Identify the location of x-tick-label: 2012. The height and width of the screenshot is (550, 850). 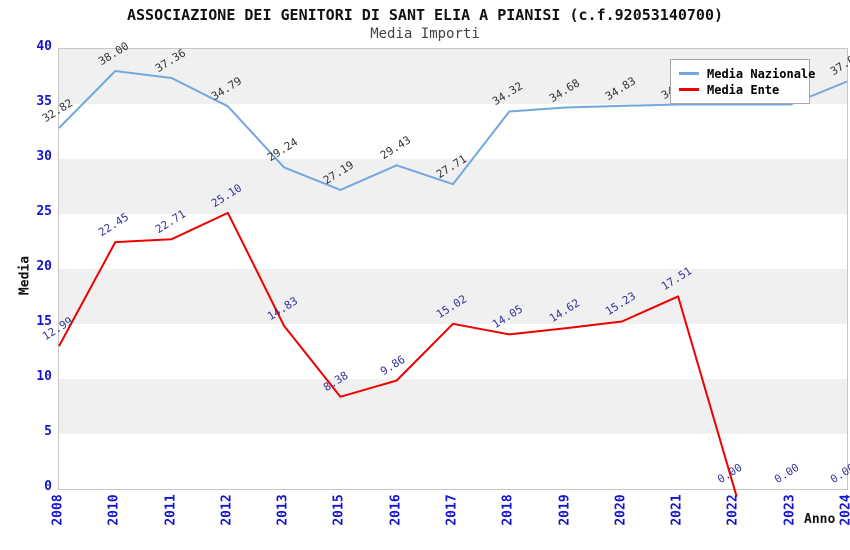
(227, 510).